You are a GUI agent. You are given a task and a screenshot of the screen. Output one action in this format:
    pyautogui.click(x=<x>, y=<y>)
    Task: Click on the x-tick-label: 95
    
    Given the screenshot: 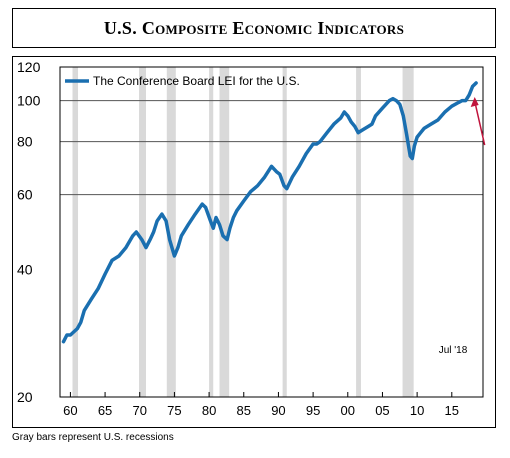 What is the action you would take?
    pyautogui.click(x=313, y=410)
    